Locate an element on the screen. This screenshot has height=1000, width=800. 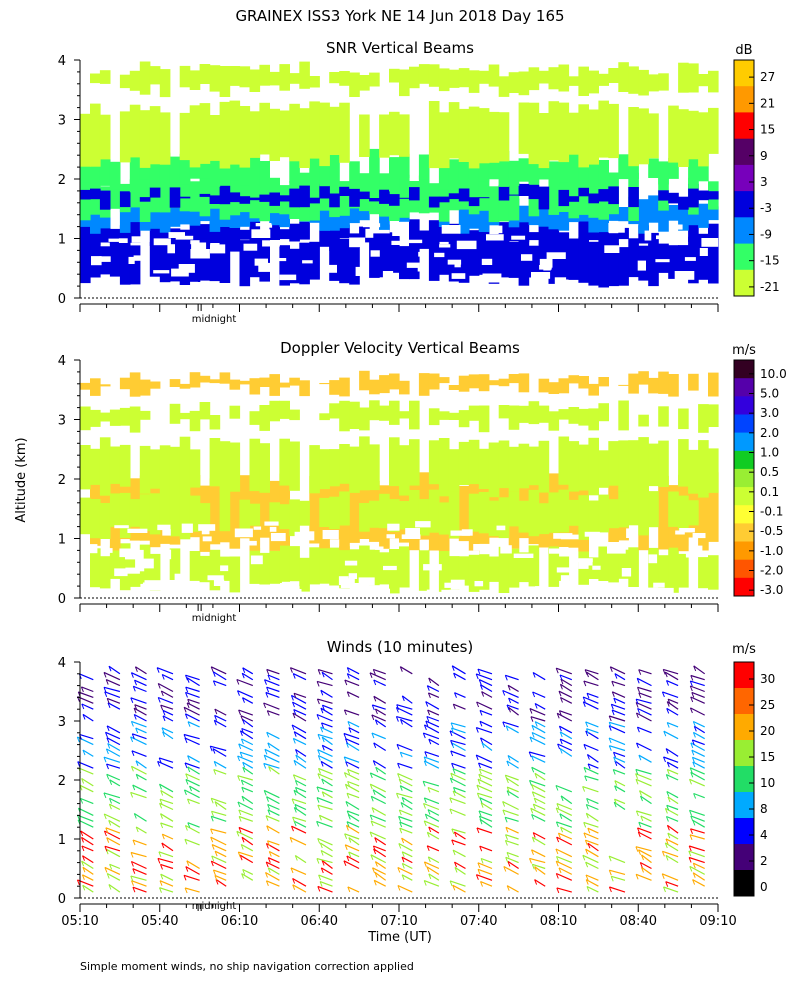
y-tick-label: 3 is located at coordinates (62, 421).